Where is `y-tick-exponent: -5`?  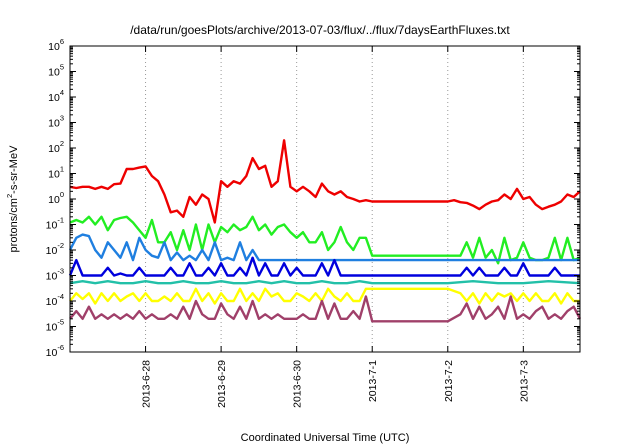 y-tick-exponent: -5 is located at coordinates (60, 322).